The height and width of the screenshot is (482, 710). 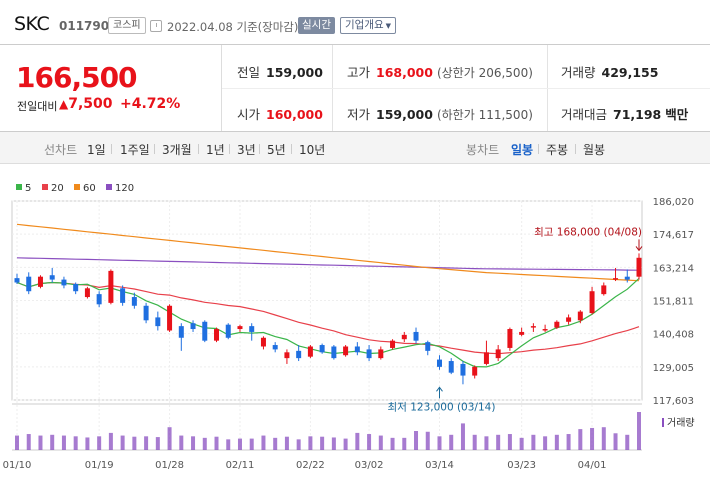 I want to click on x-tick-label: 01/19, so click(x=99, y=465).